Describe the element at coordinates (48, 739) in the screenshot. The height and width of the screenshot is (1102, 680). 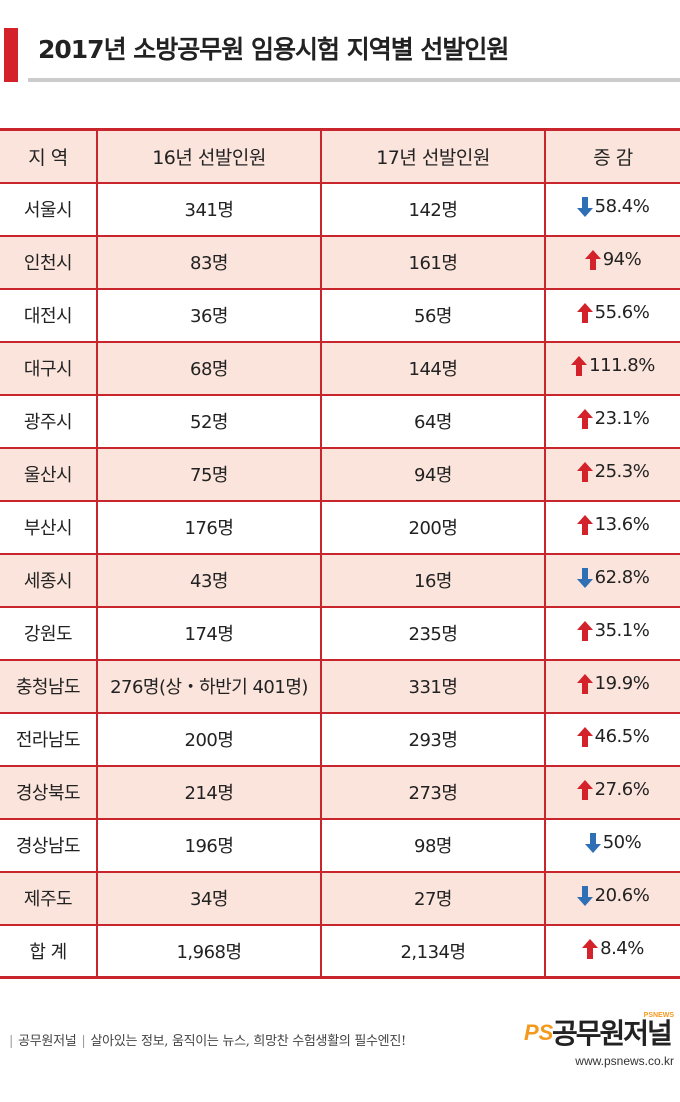
I see `region-cell: 전라남도` at that location.